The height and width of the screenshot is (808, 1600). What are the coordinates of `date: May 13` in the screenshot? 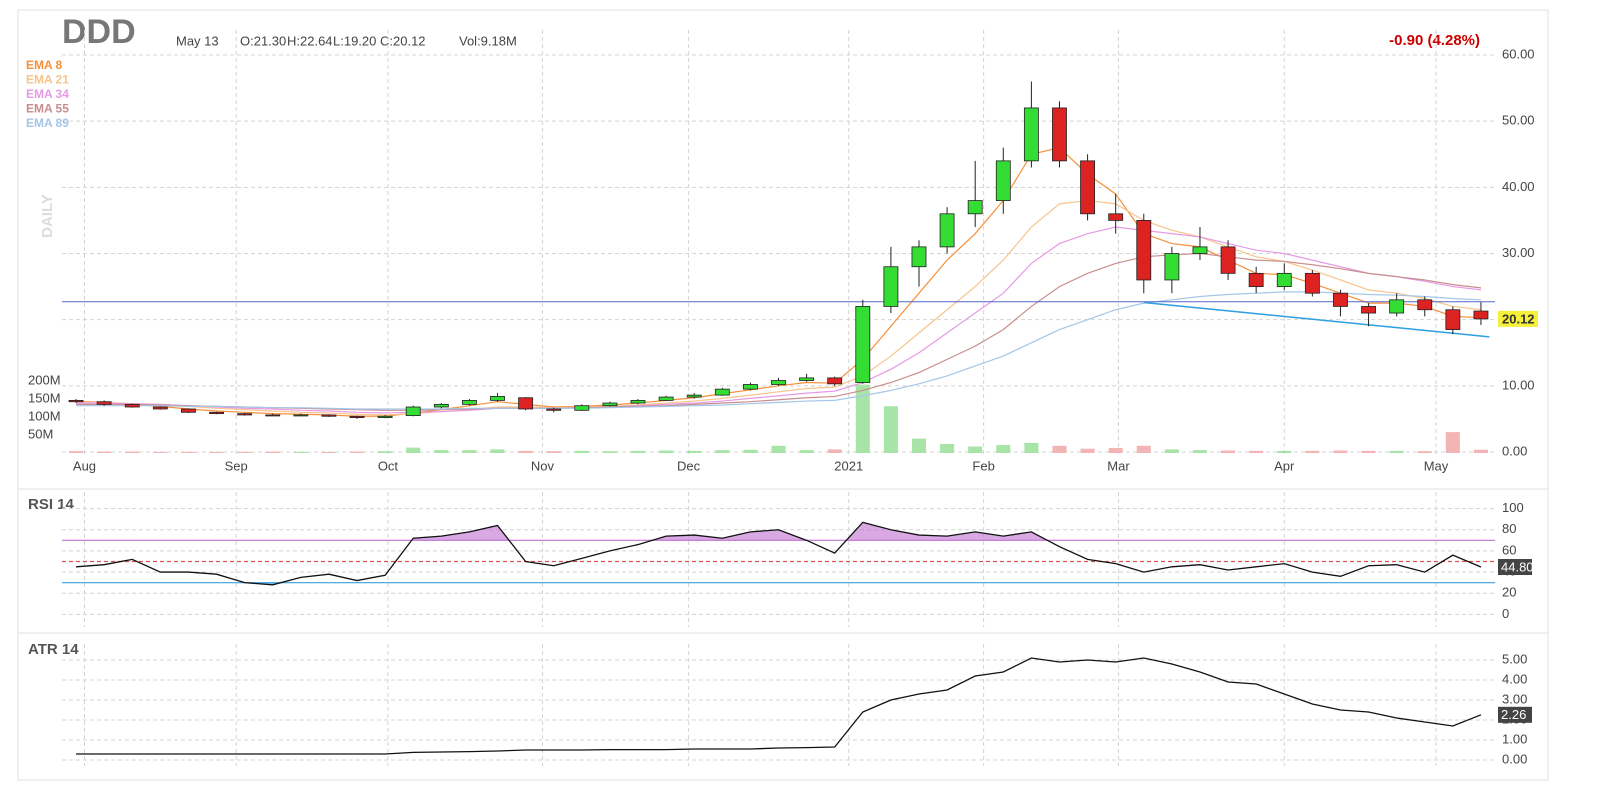 It's located at (197, 40).